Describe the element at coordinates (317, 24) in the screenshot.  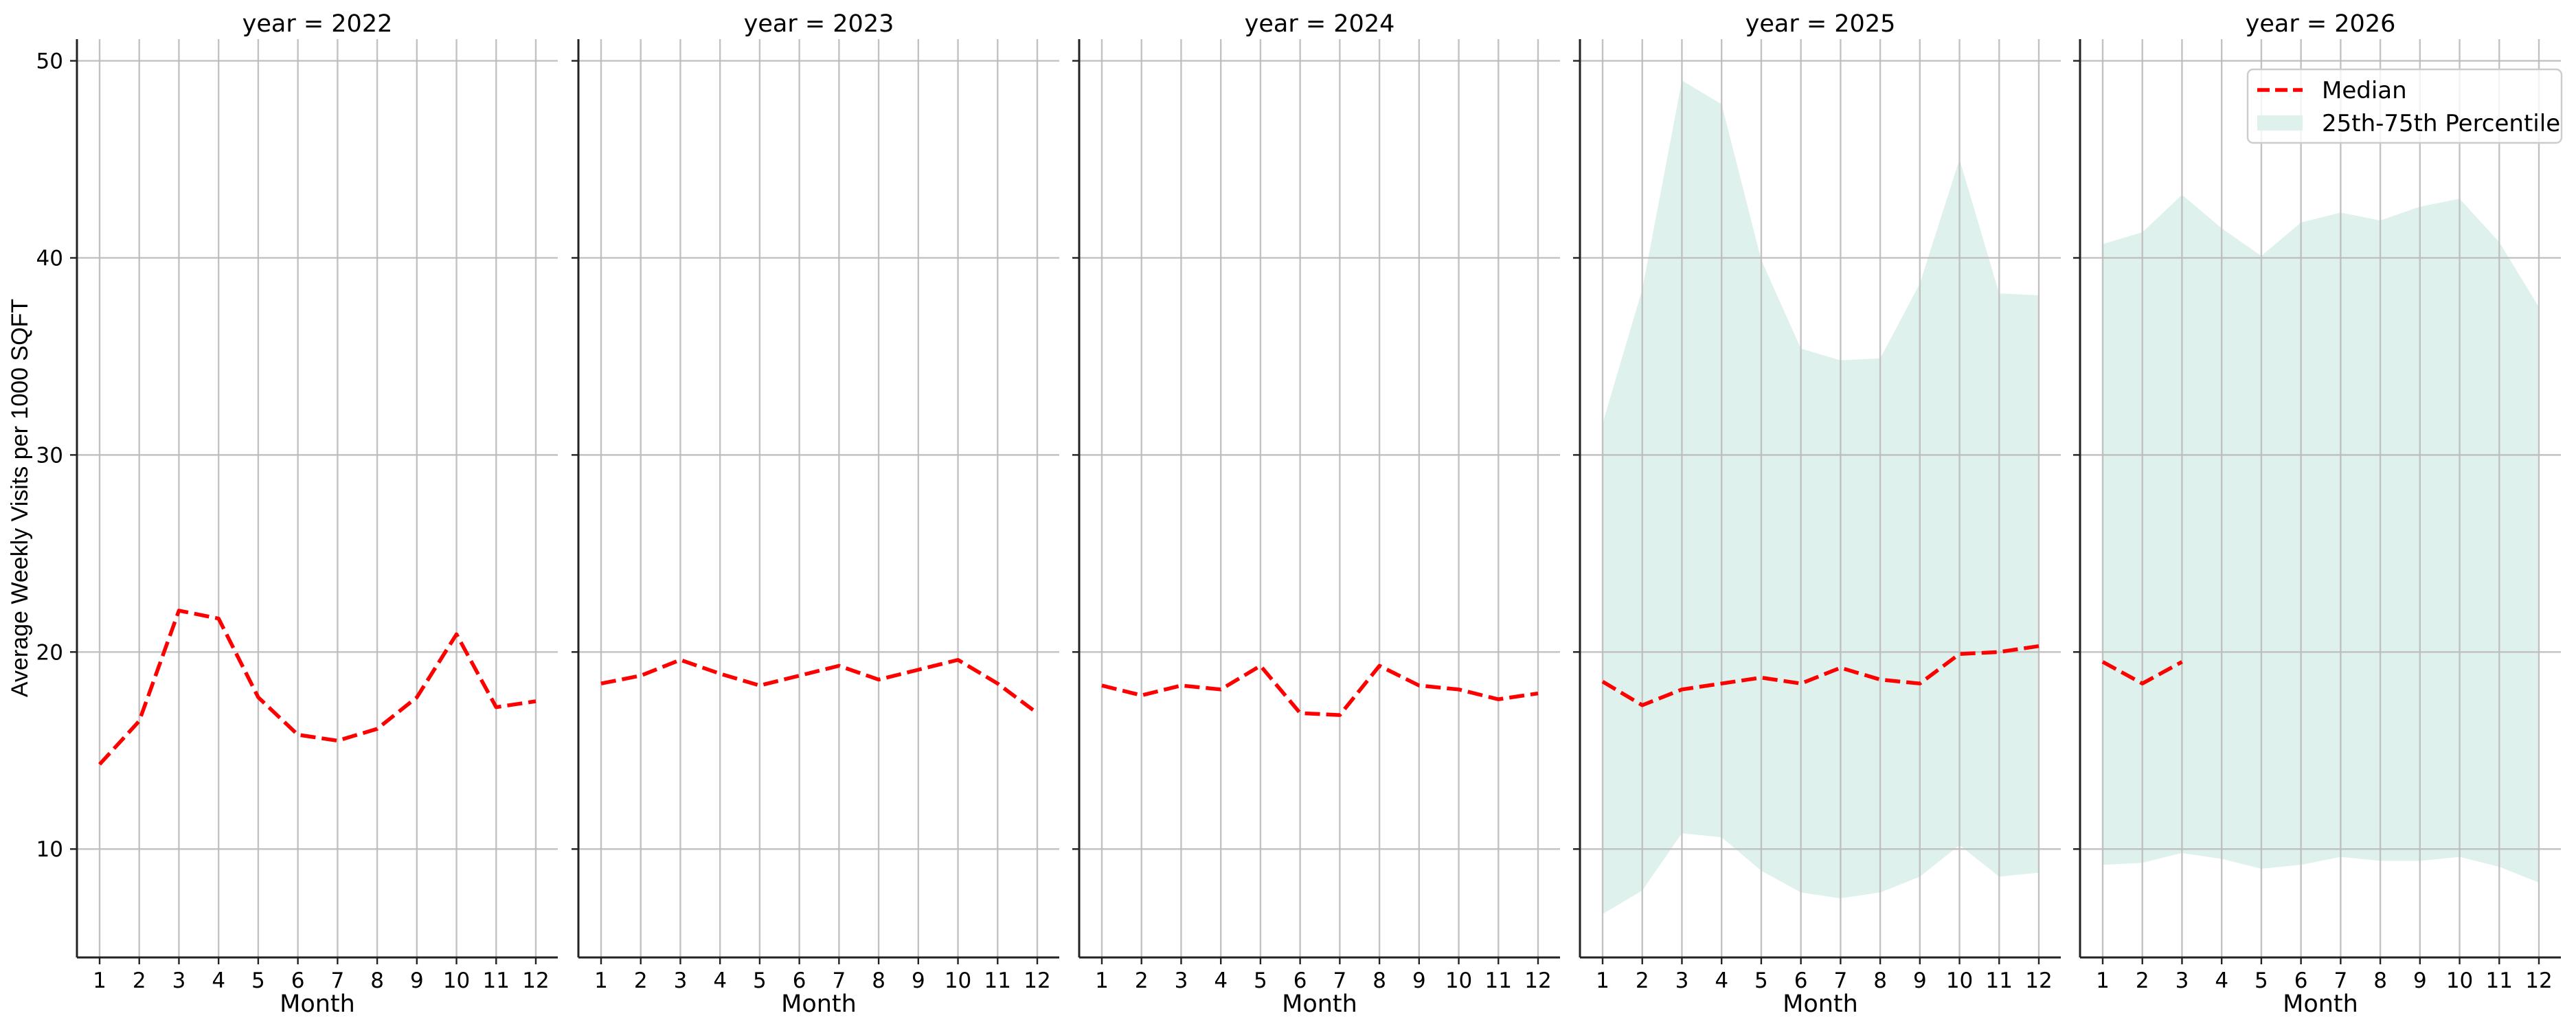
I see `panel-title: year = 2022` at that location.